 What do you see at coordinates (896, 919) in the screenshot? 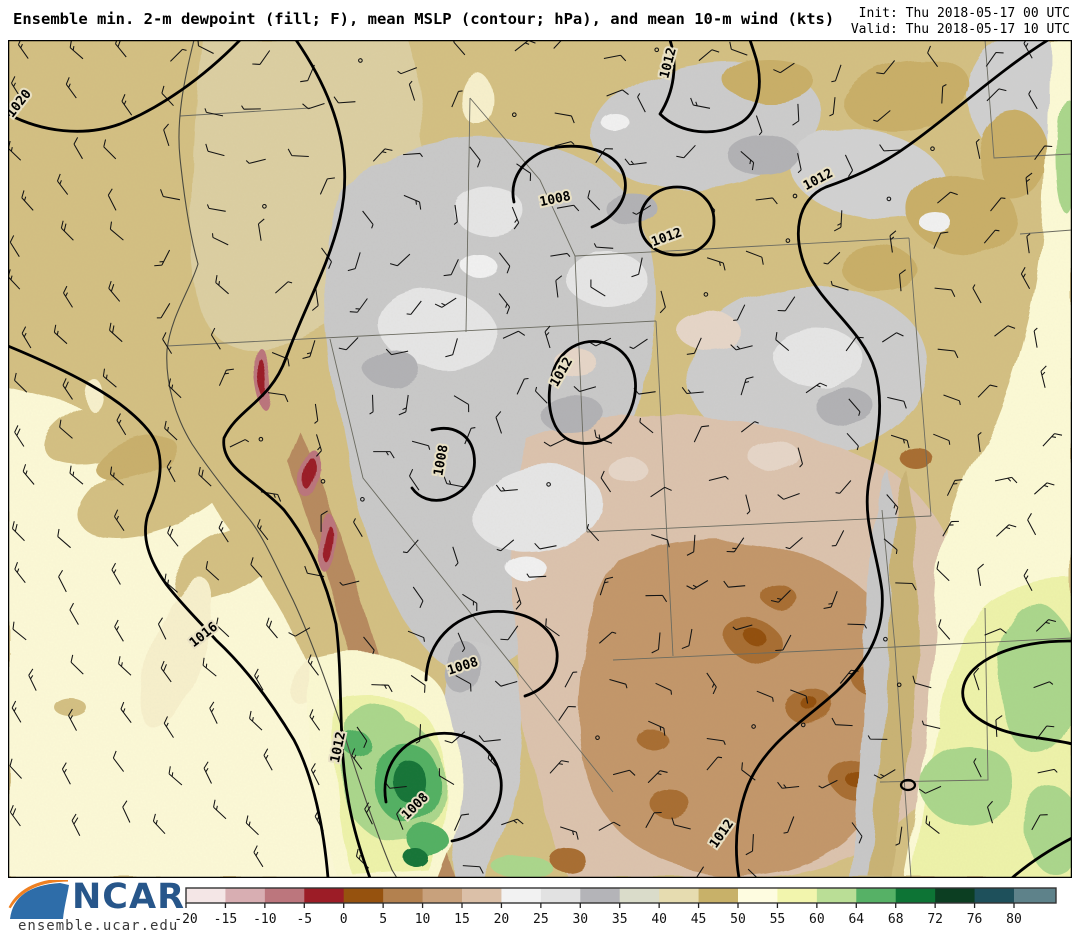
I see `colorbar-tick-label: 68` at bounding box center [896, 919].